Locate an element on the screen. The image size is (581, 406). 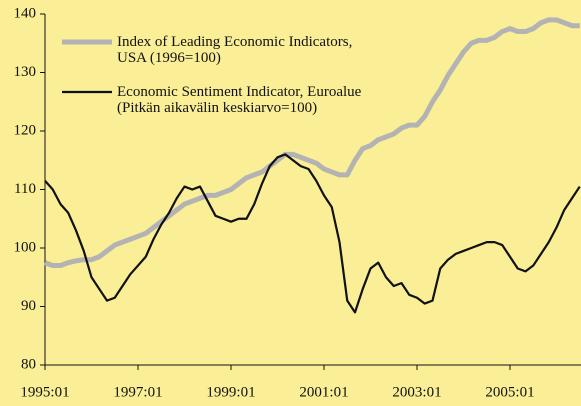
x-tick-label: 2001:01 is located at coordinates (323, 392).